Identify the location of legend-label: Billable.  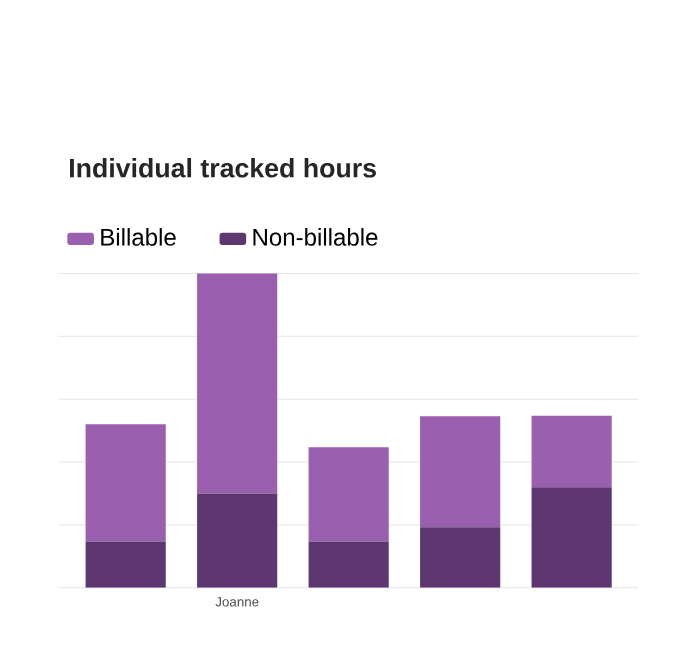
(138, 237).